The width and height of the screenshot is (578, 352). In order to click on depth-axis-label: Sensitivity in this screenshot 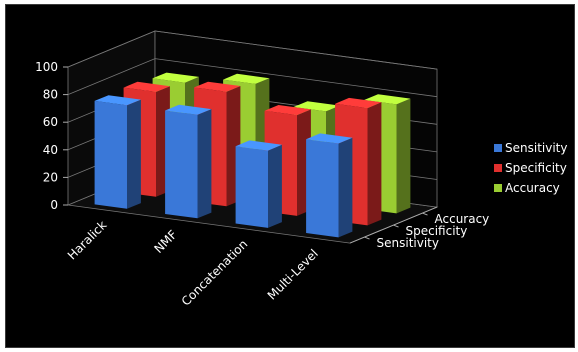, I will do `click(408, 243)`.